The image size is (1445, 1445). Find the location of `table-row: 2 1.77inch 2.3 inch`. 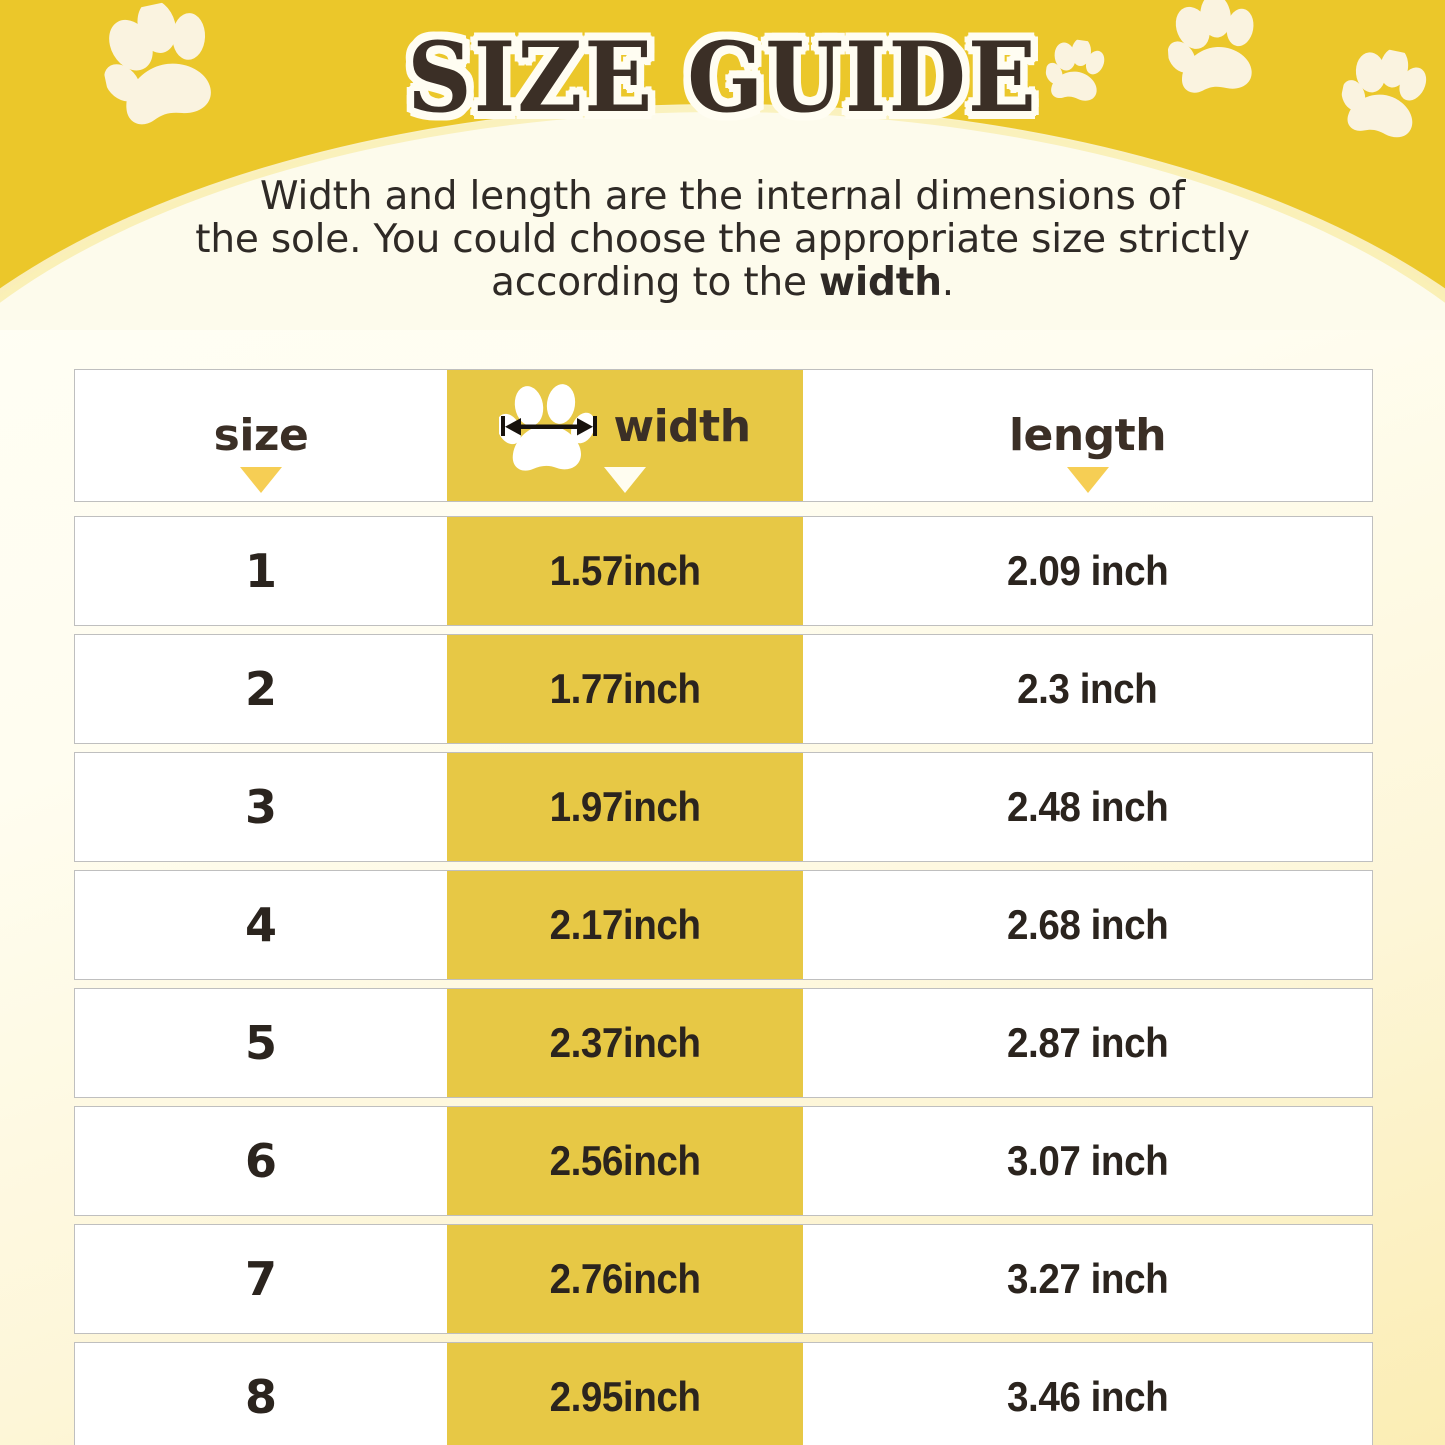

table-row: 2 1.77inch 2.3 inch is located at coordinates (723, 689).